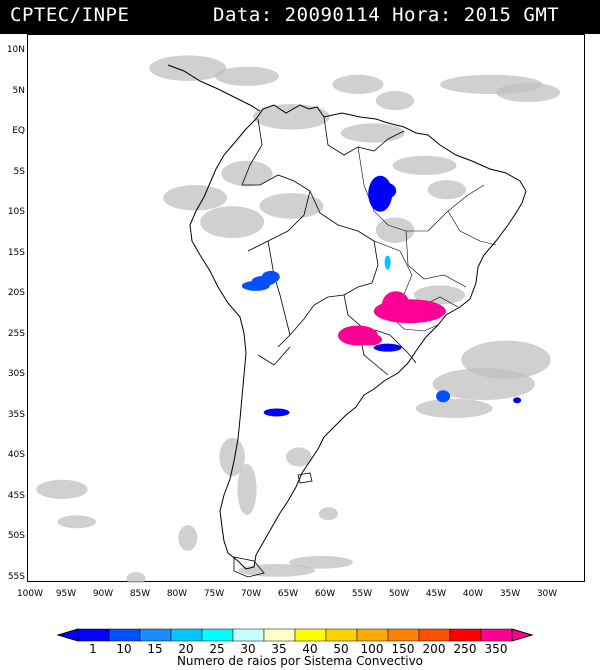 Image resolution: width=600 pixels, height=670 pixels. Describe the element at coordinates (510, 594) in the screenshot. I see `lon-label: 35W` at that location.